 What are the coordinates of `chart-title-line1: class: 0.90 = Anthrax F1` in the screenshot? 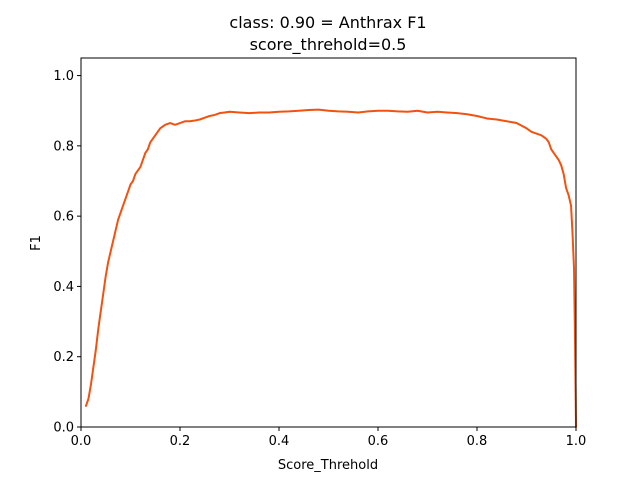 It's located at (327, 22).